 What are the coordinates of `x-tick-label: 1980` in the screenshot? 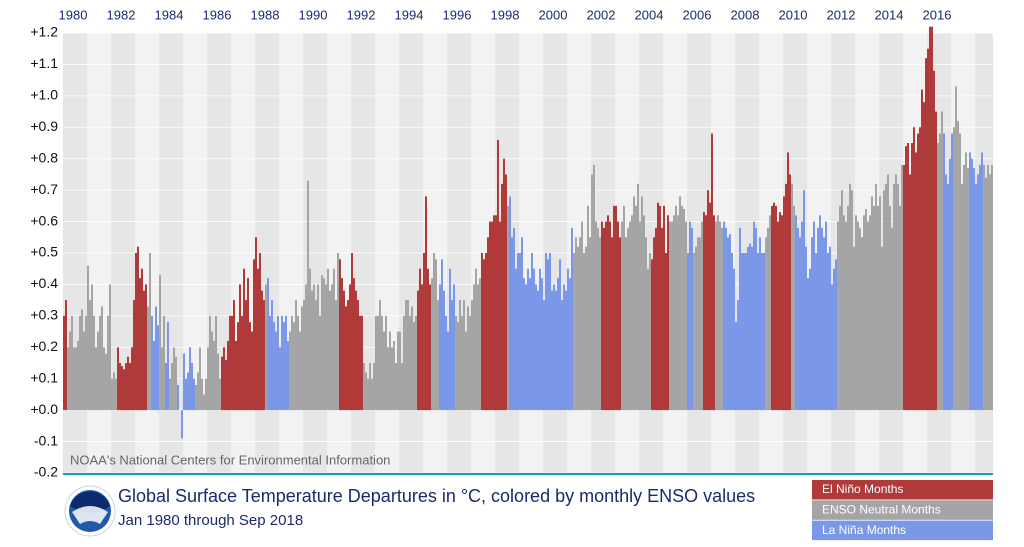 It's located at (73, 14).